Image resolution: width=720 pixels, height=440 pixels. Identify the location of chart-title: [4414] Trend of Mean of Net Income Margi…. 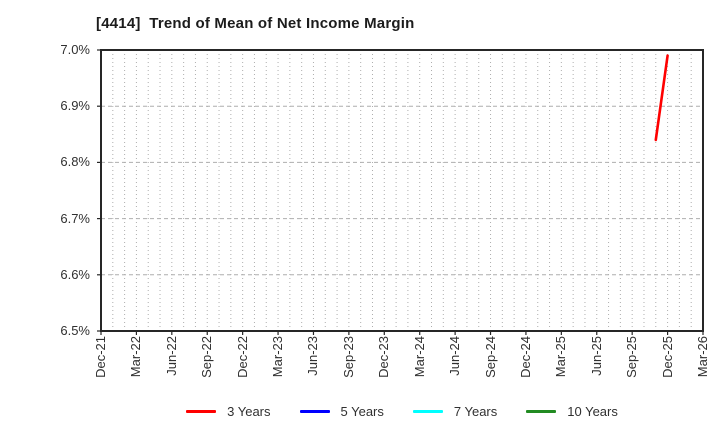
(255, 23).